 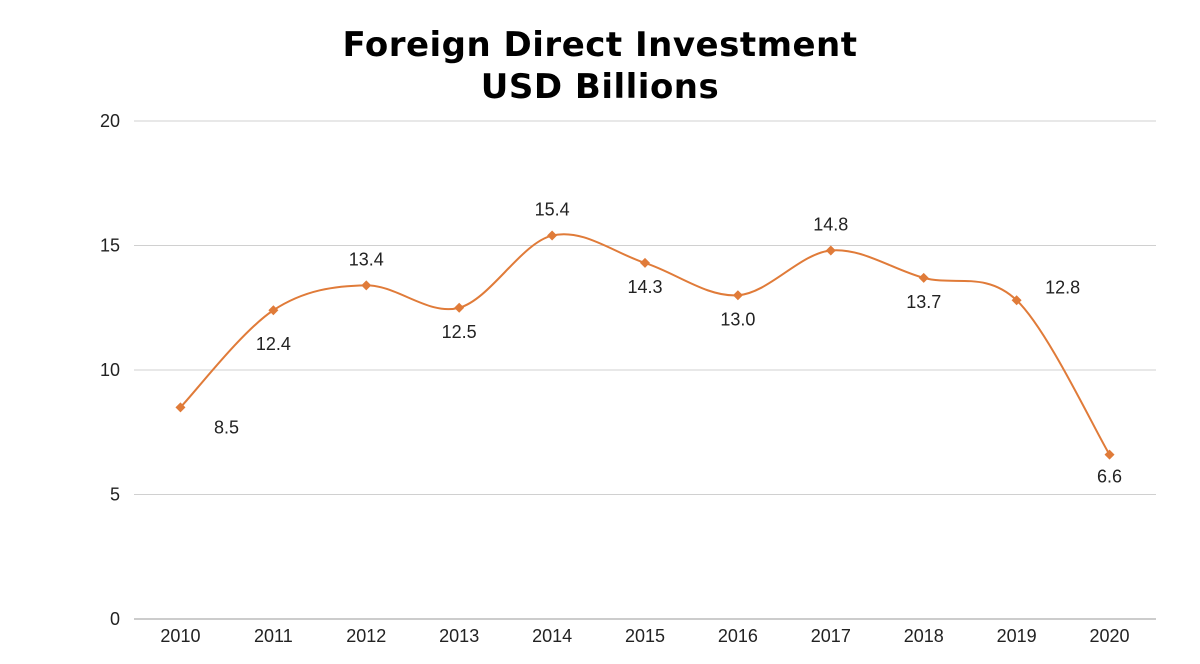 I want to click on data-label: 13.0, so click(x=737, y=319).